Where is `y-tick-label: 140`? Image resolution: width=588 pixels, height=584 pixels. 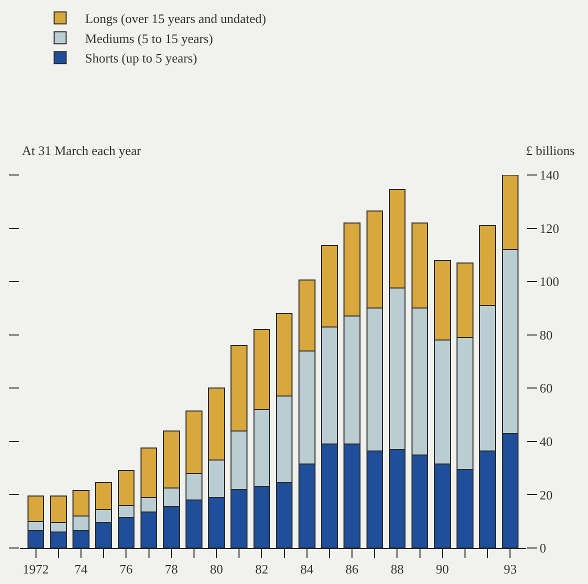 y-tick-label: 140 is located at coordinates (550, 175).